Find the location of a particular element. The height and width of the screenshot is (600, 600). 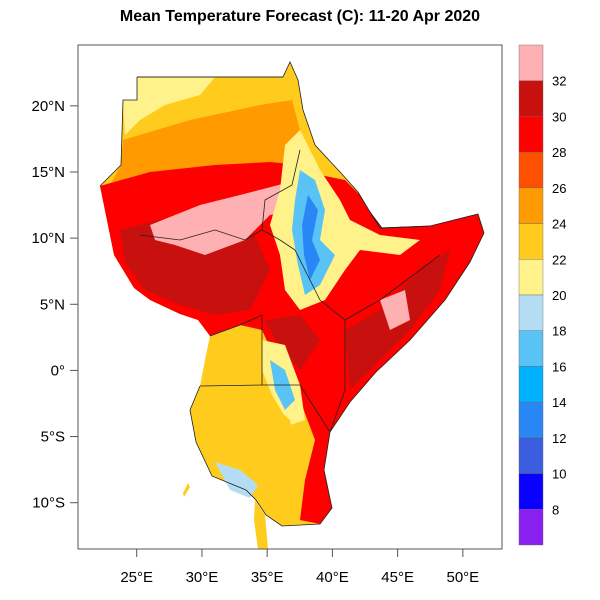

colorbar-label: 22 is located at coordinates (559, 259).